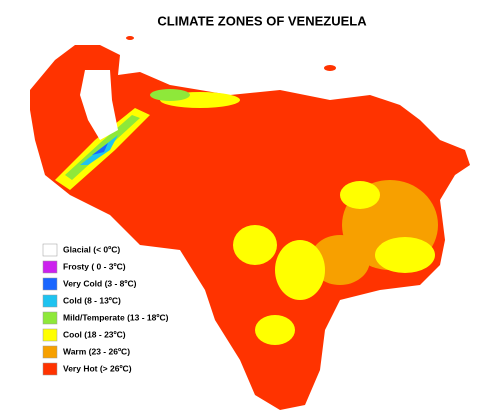 The width and height of the screenshot is (500, 415). Describe the element at coordinates (116, 317) in the screenshot. I see `legend-label: Mild/Temperate (13 - 18ºC)` at that location.